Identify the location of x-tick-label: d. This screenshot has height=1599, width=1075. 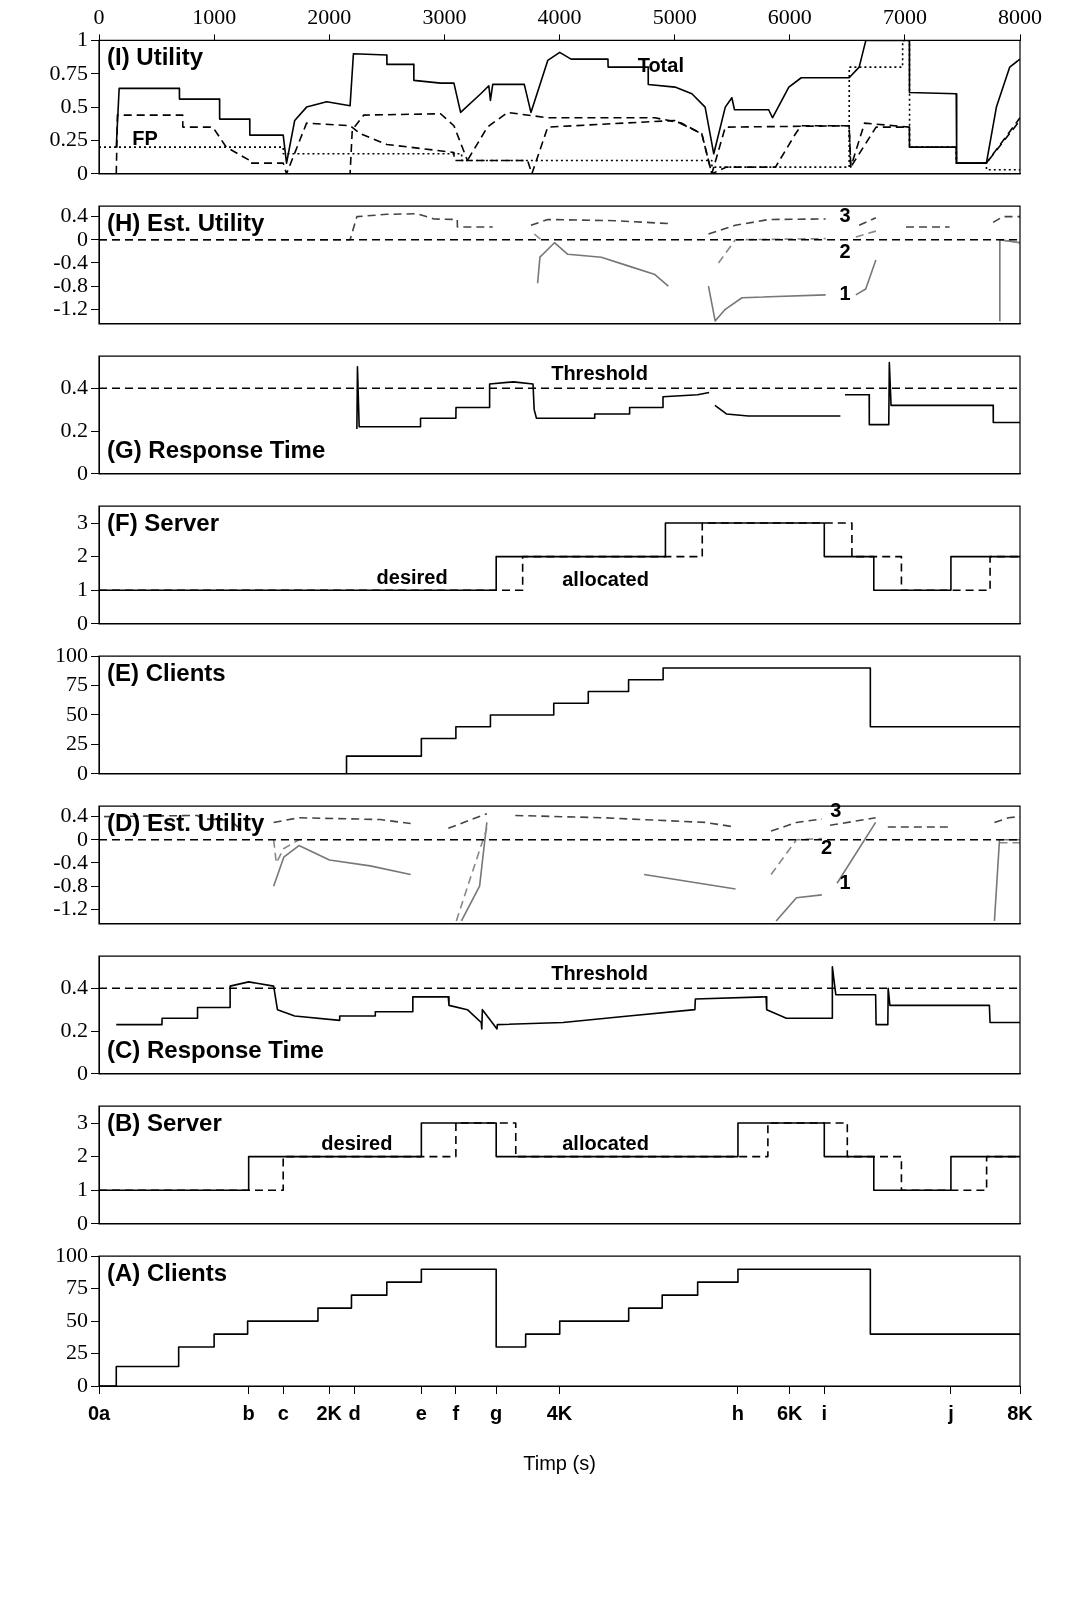
(354, 1412).